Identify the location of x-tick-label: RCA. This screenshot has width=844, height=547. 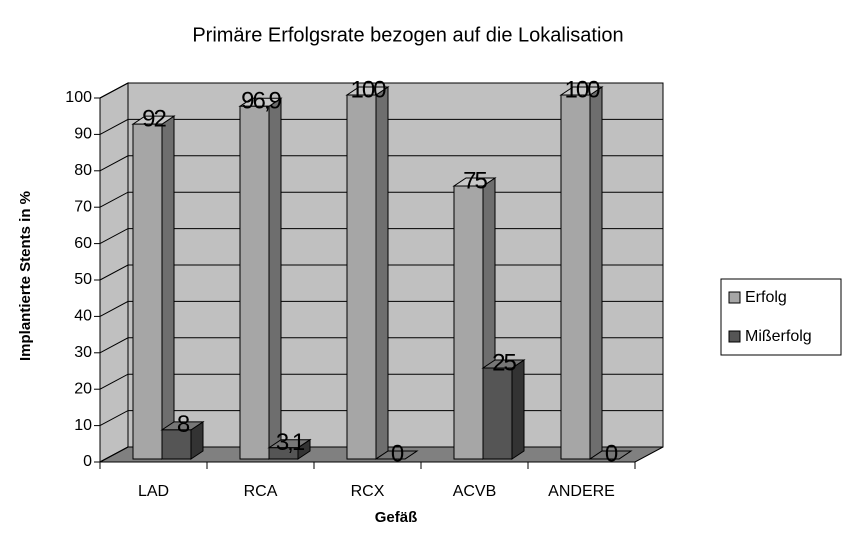
(261, 491).